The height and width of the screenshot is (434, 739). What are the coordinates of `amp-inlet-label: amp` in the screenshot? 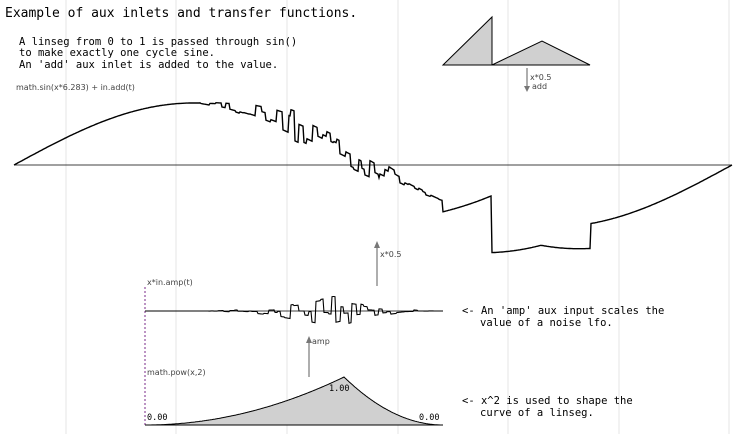 It's located at (321, 341).